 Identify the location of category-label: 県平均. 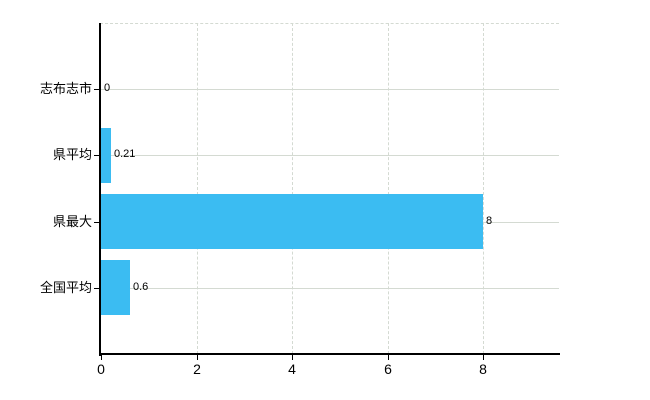
(72, 154).